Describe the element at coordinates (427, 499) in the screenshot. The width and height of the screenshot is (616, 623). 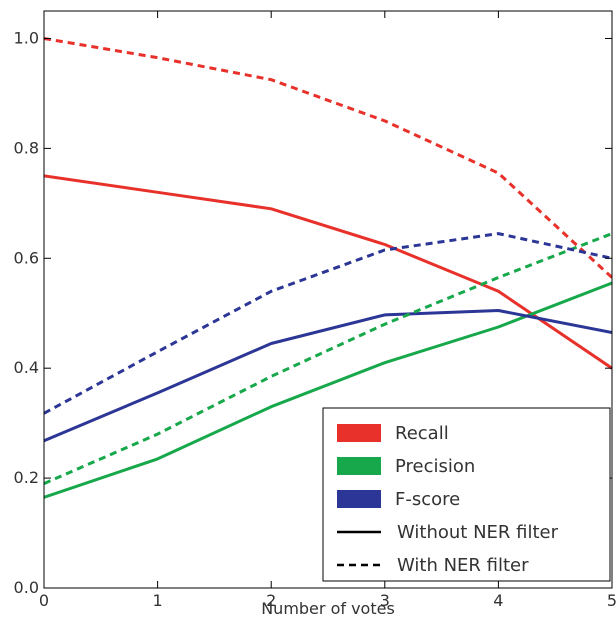
I see `legend-label-f-score: F-score` at that location.